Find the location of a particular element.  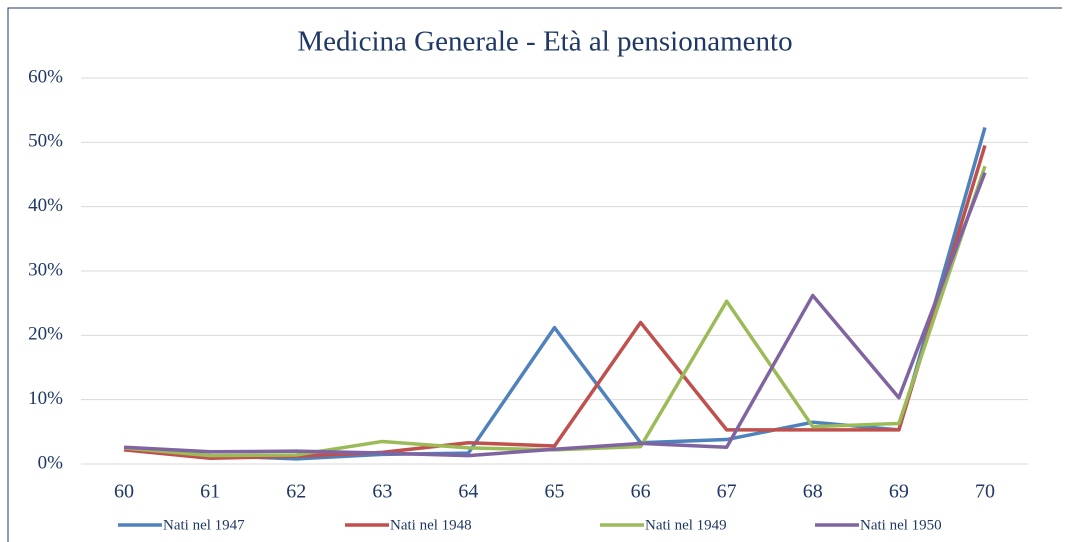

y-tick-label: 60% is located at coordinates (45, 76).